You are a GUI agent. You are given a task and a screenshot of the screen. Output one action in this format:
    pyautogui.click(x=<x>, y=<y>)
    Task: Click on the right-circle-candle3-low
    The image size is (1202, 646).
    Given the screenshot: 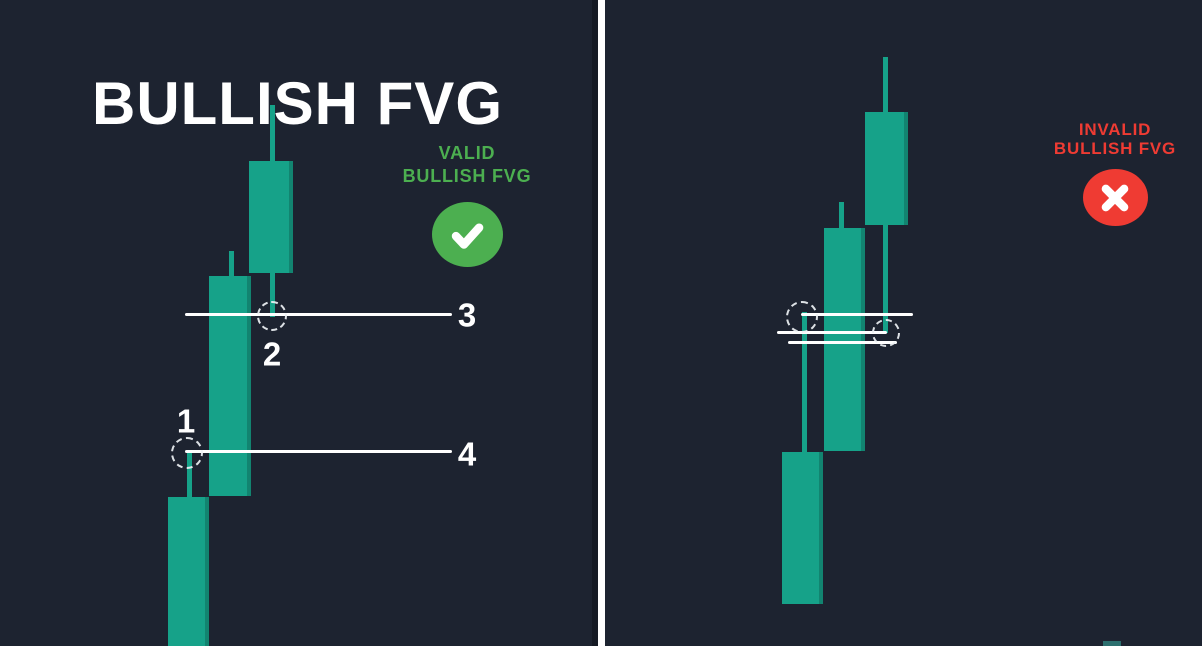 What is the action you would take?
    pyautogui.click(x=886, y=333)
    